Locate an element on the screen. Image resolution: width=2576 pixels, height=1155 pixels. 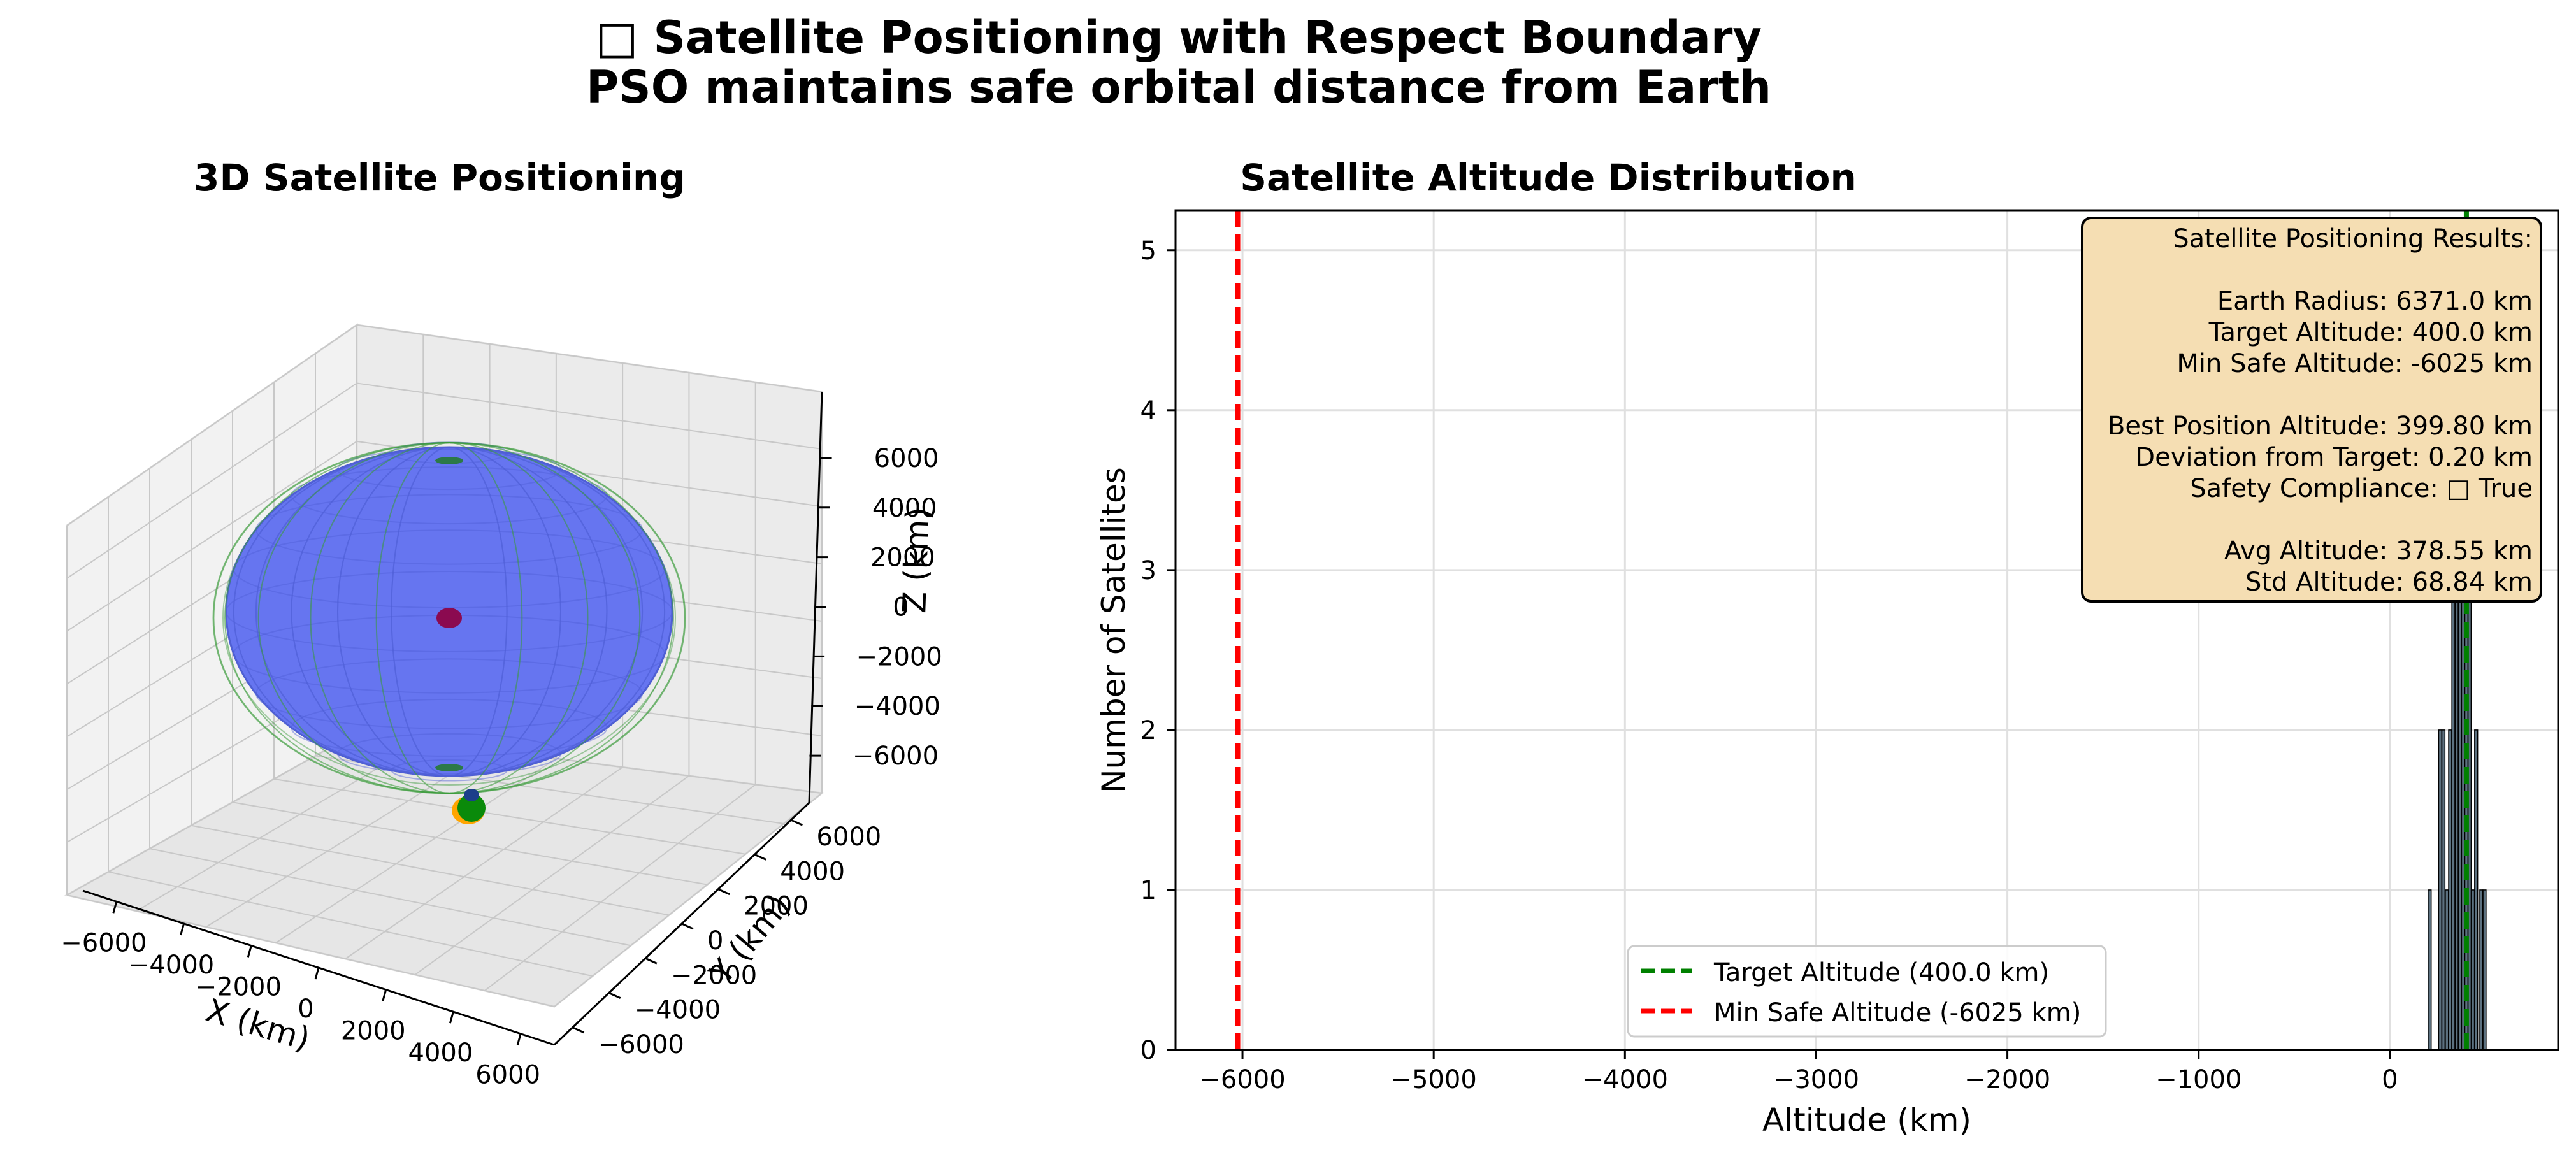
x-tick-label: −1000 is located at coordinates (2198, 1079).